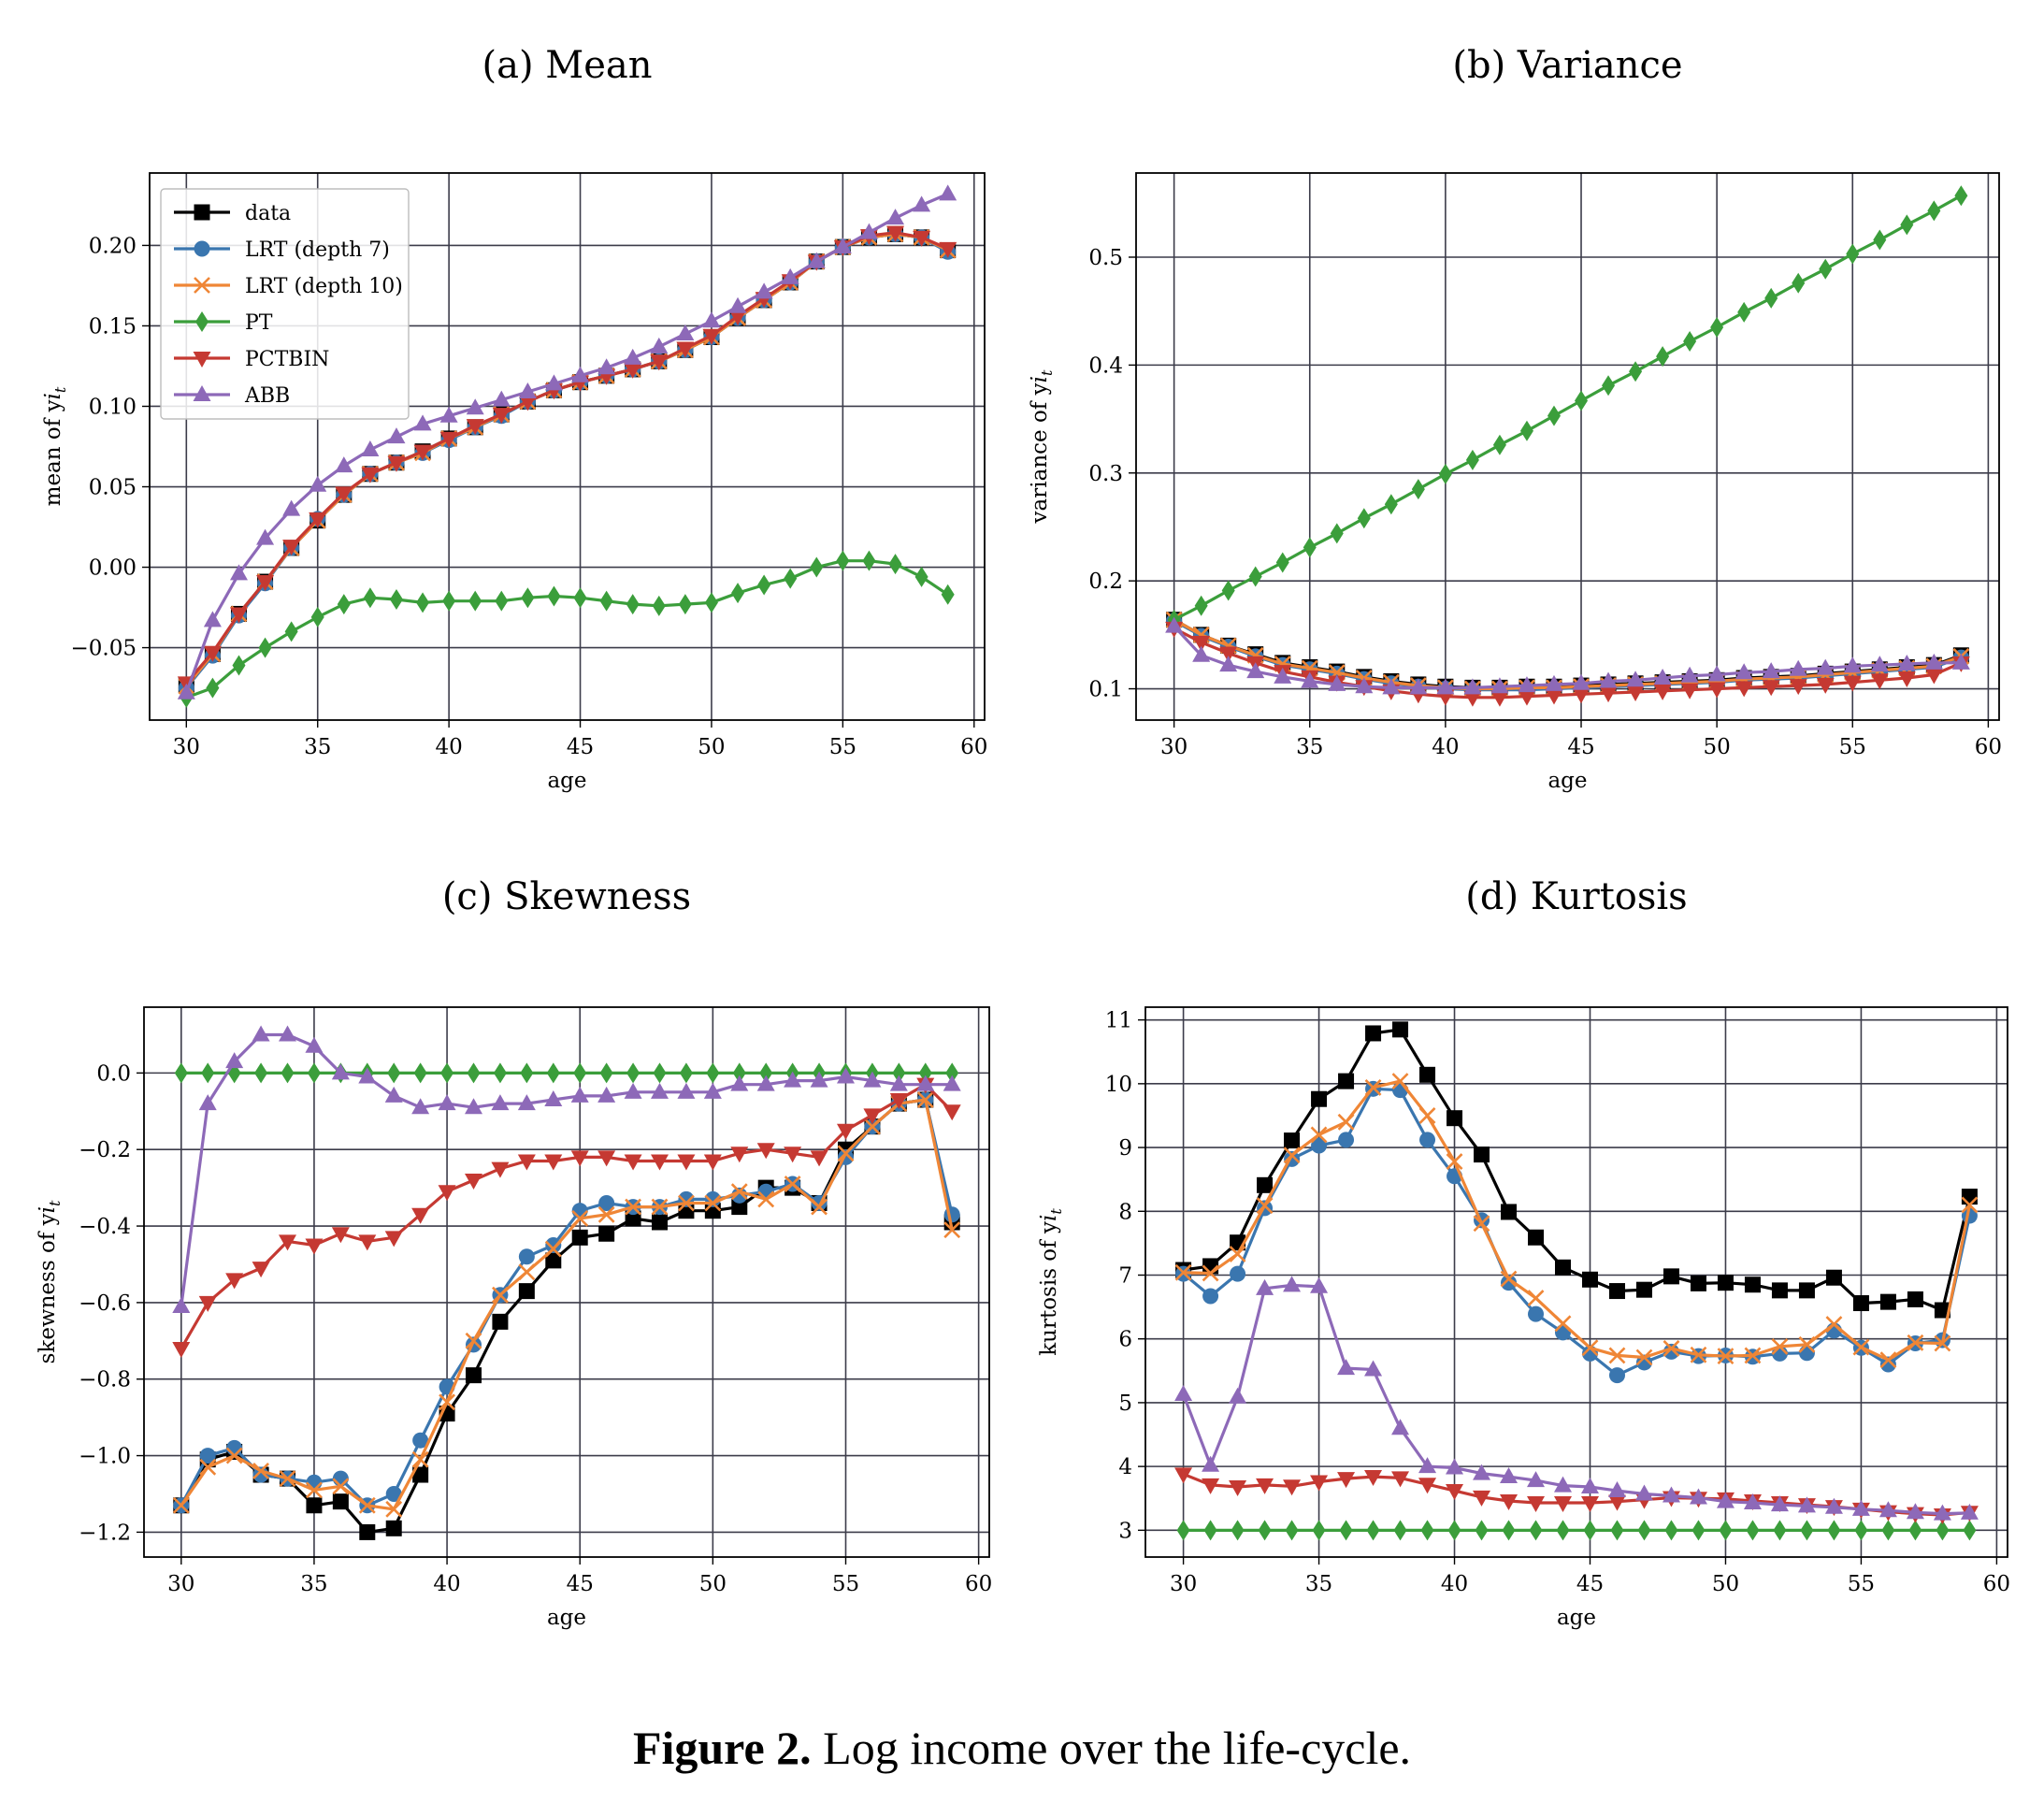  I want to click on x-tick-label: 55, so click(1852, 747).